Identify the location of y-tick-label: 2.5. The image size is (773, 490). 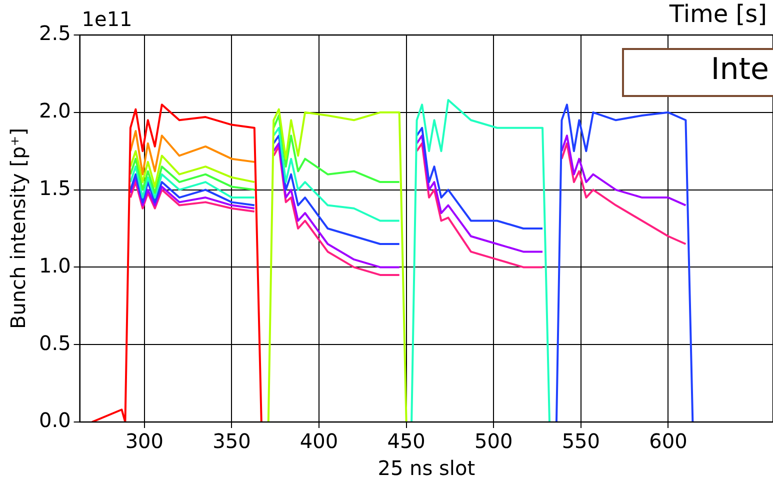
(54, 33).